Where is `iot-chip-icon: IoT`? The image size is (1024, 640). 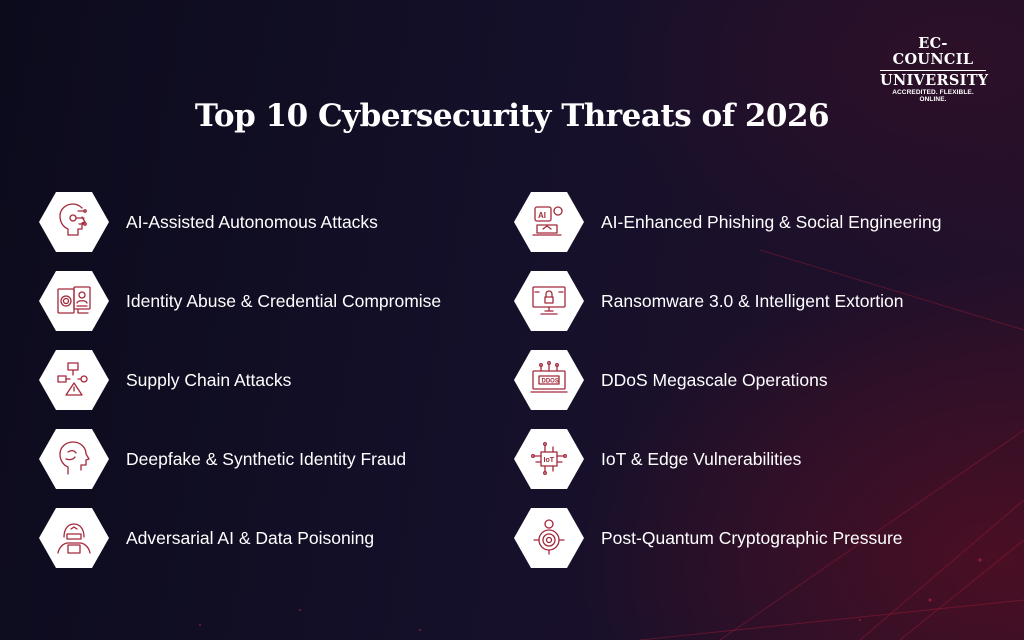 iot-chip-icon: IoT is located at coordinates (549, 459).